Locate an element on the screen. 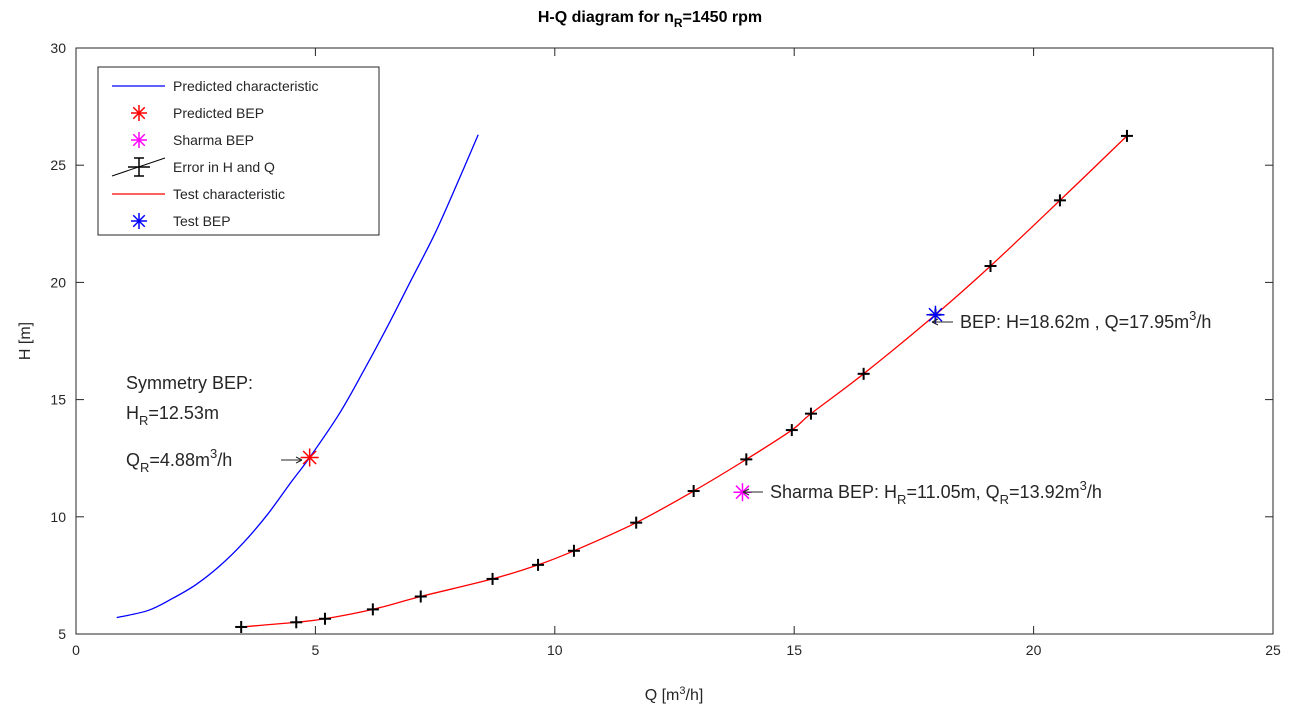  legend-entry: Predicted BEP is located at coordinates (197, 113).